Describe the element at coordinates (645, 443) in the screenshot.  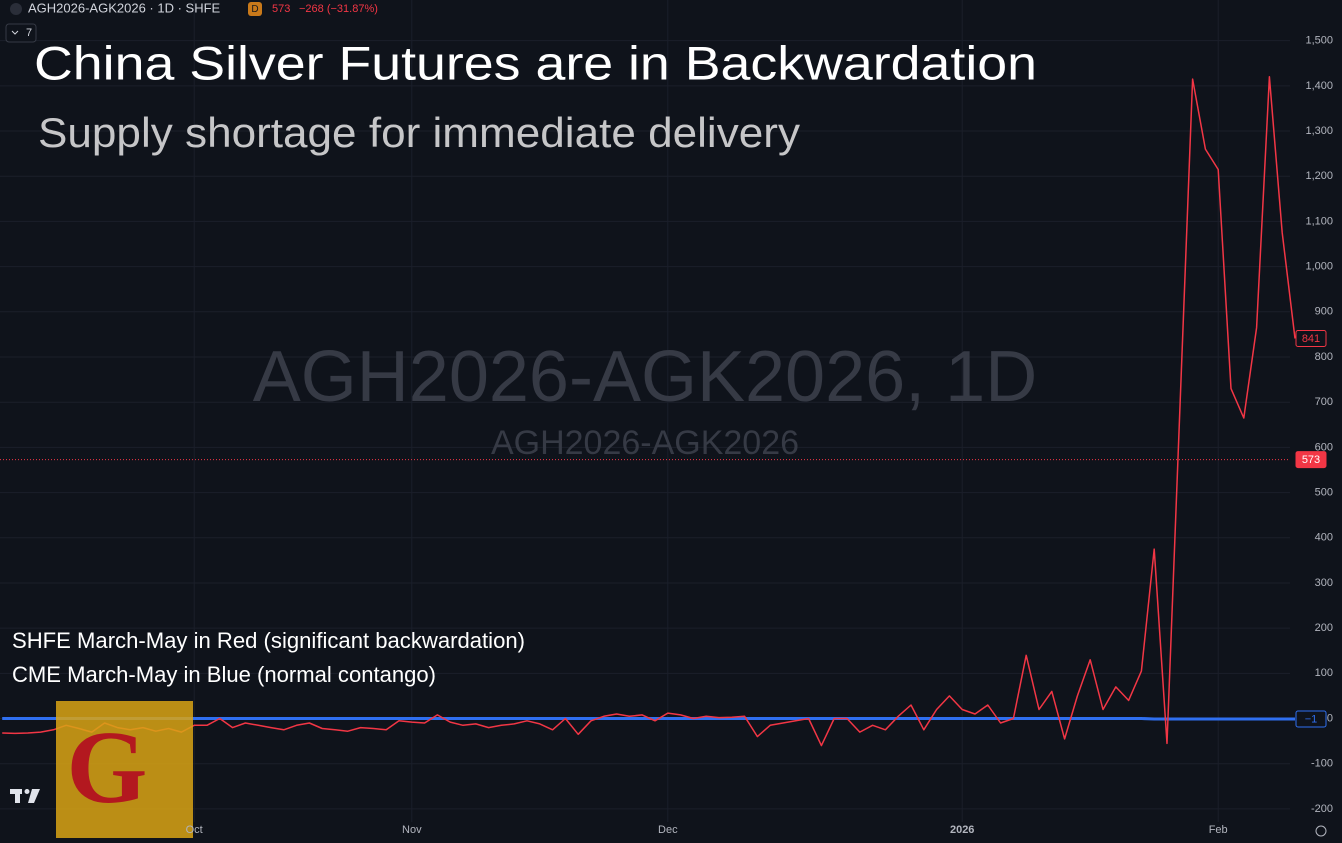
I see `watermark-sub: AGH2026-AGK2026` at that location.